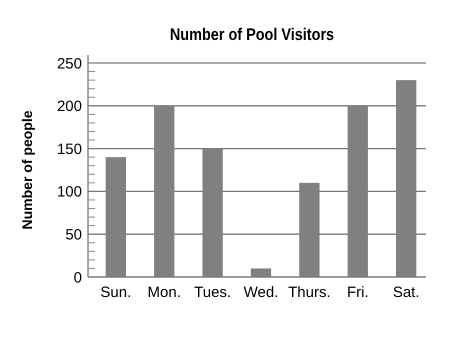  I want to click on y-tick-label: 250, so click(69, 63).